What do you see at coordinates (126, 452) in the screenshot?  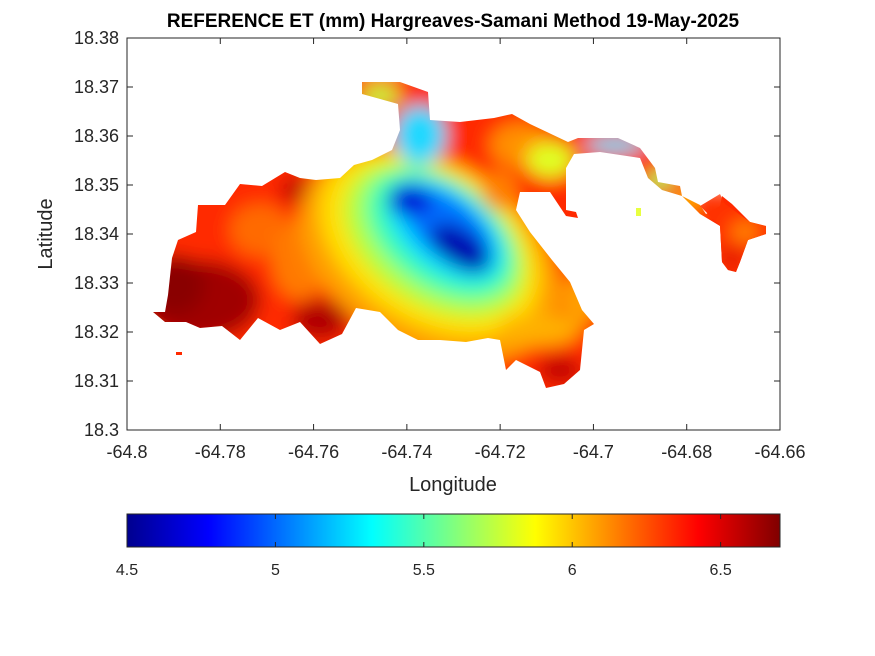 I see `x-tick-label: -64.8` at bounding box center [126, 452].